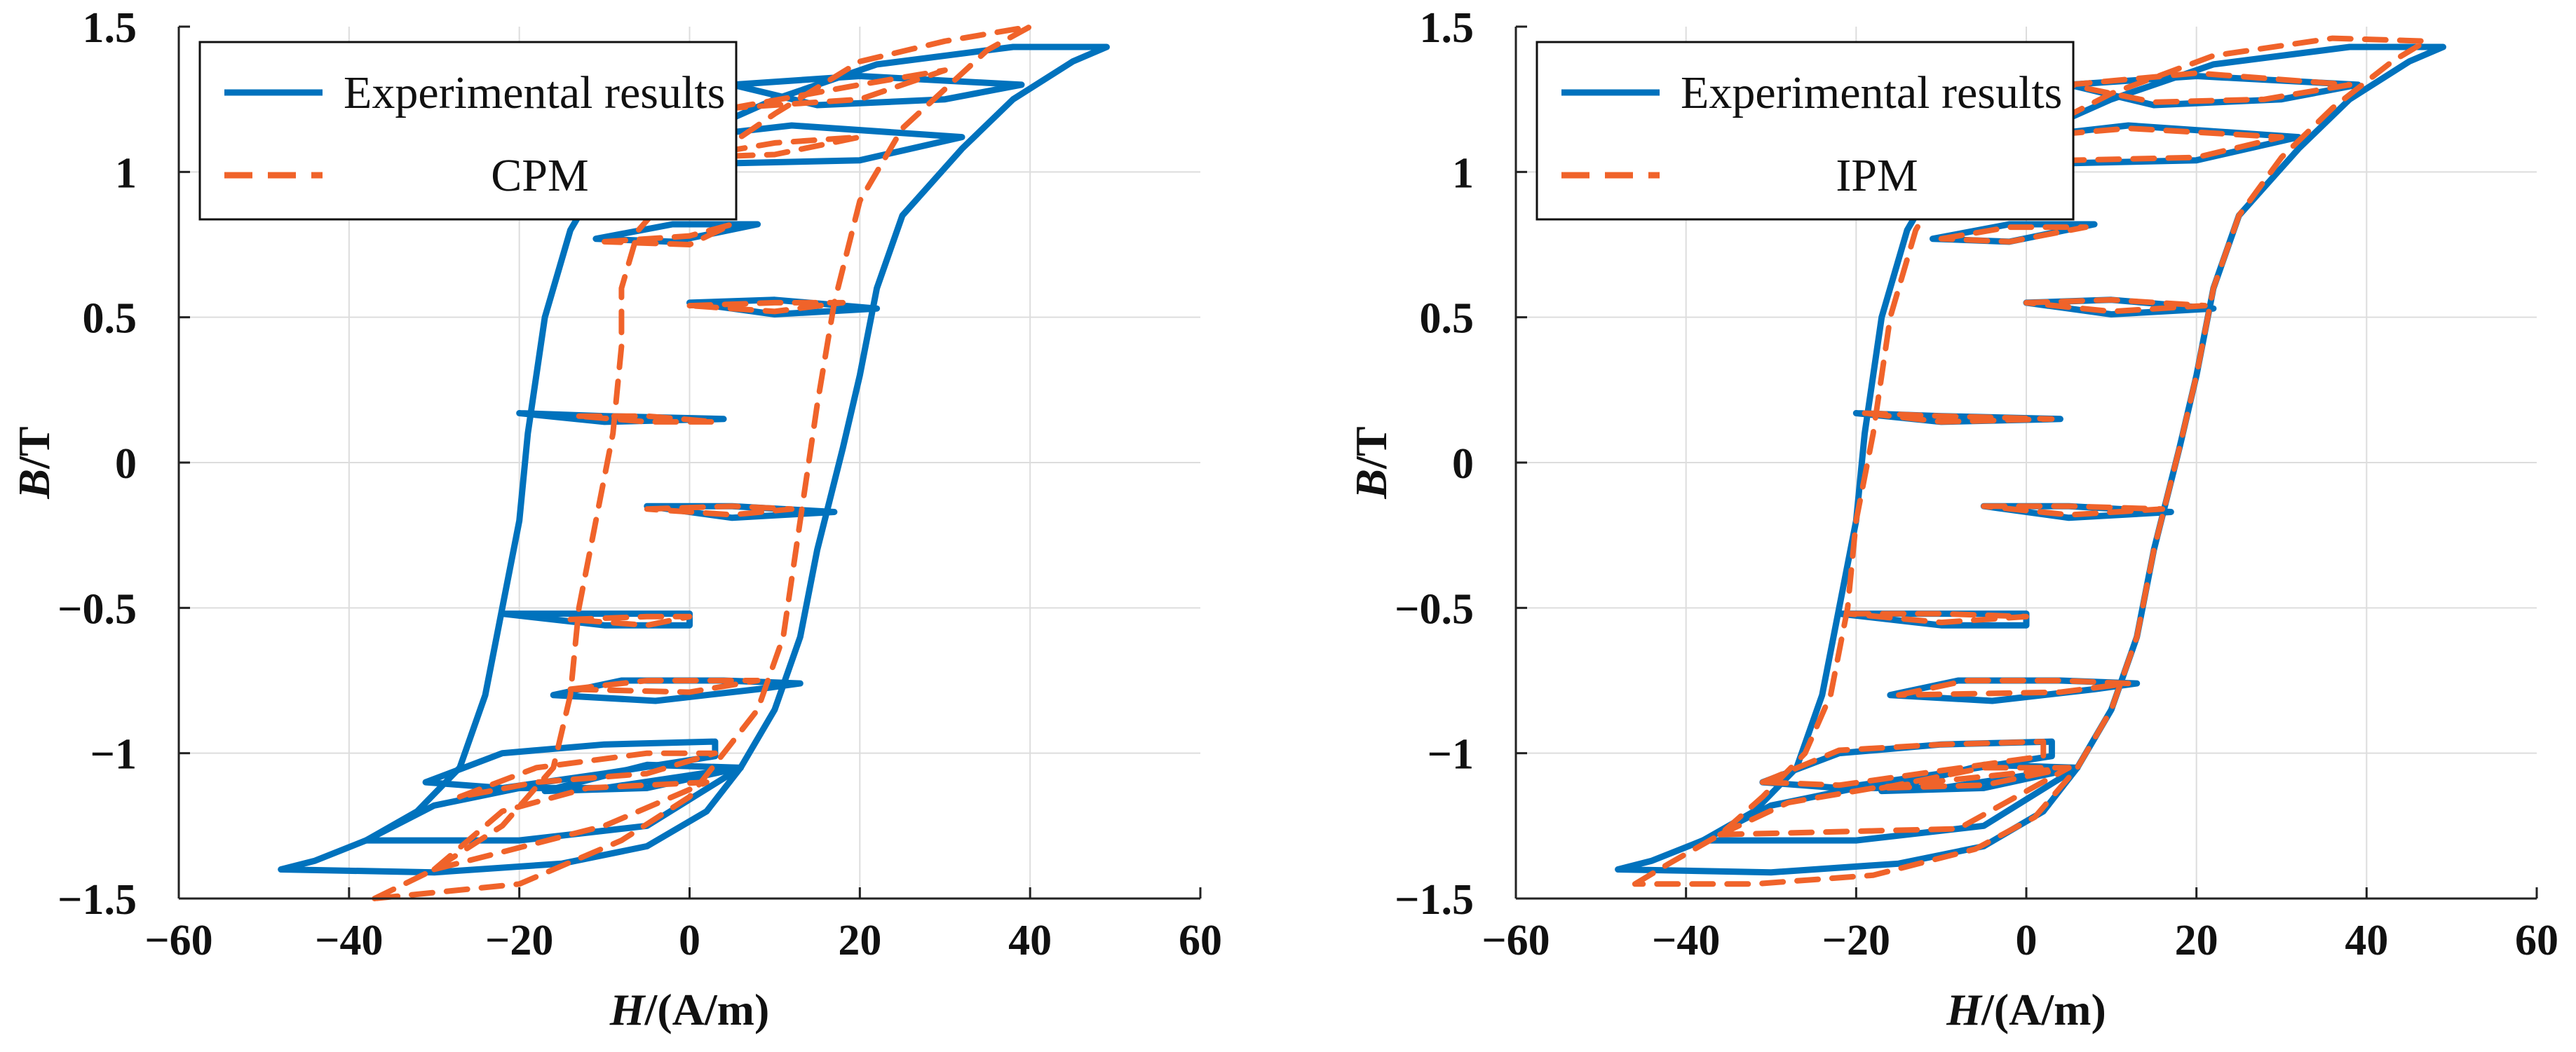 The image size is (2576, 1052). I want to click on legend-label-model: CPM, so click(539, 175).